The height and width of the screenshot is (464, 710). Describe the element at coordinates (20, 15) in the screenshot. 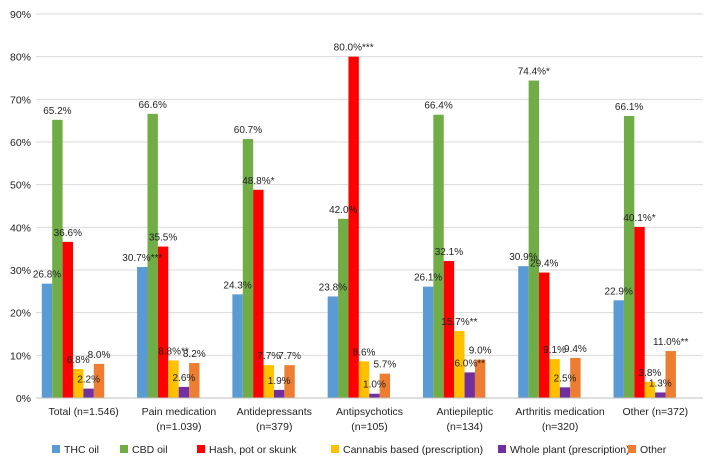

I see `y-tick-label: 90%` at that location.